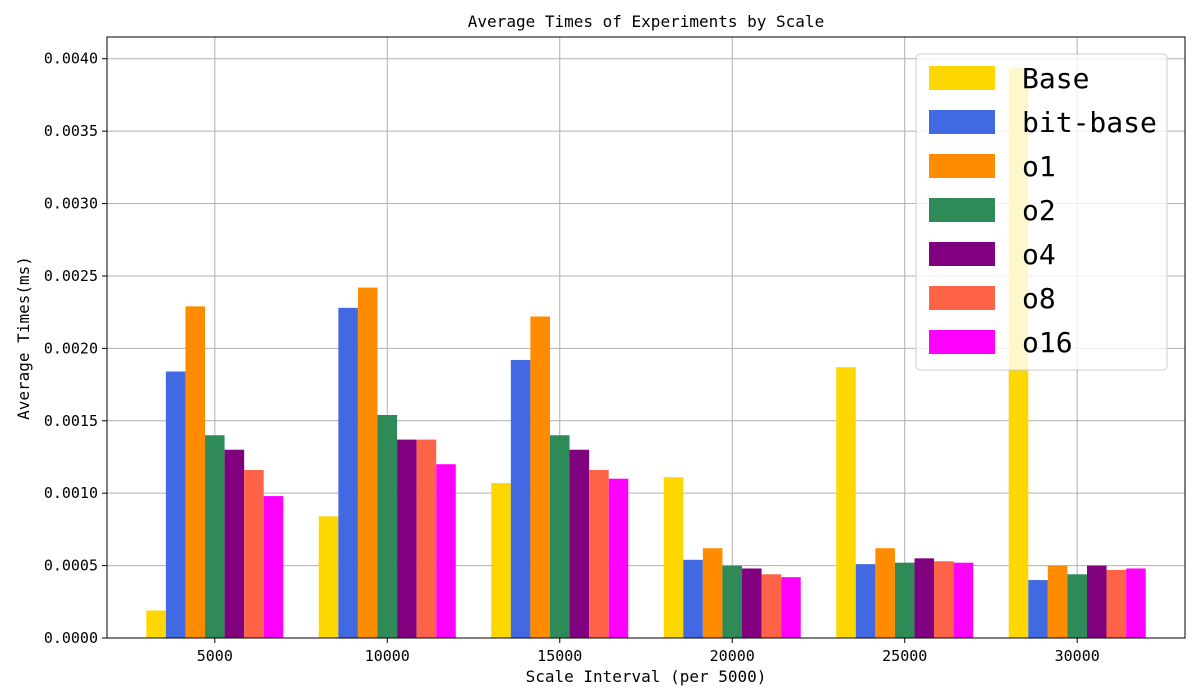  Describe the element at coordinates (215, 656) in the screenshot. I see `x-tick-label: 5000` at that location.